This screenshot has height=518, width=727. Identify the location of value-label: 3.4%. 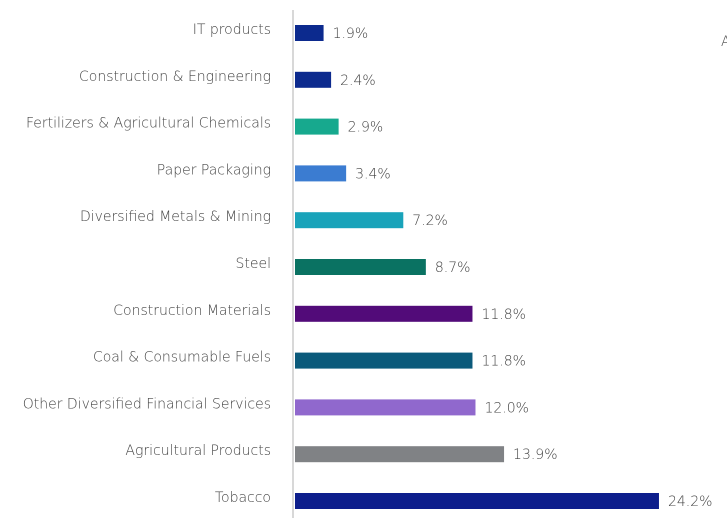
(373, 174).